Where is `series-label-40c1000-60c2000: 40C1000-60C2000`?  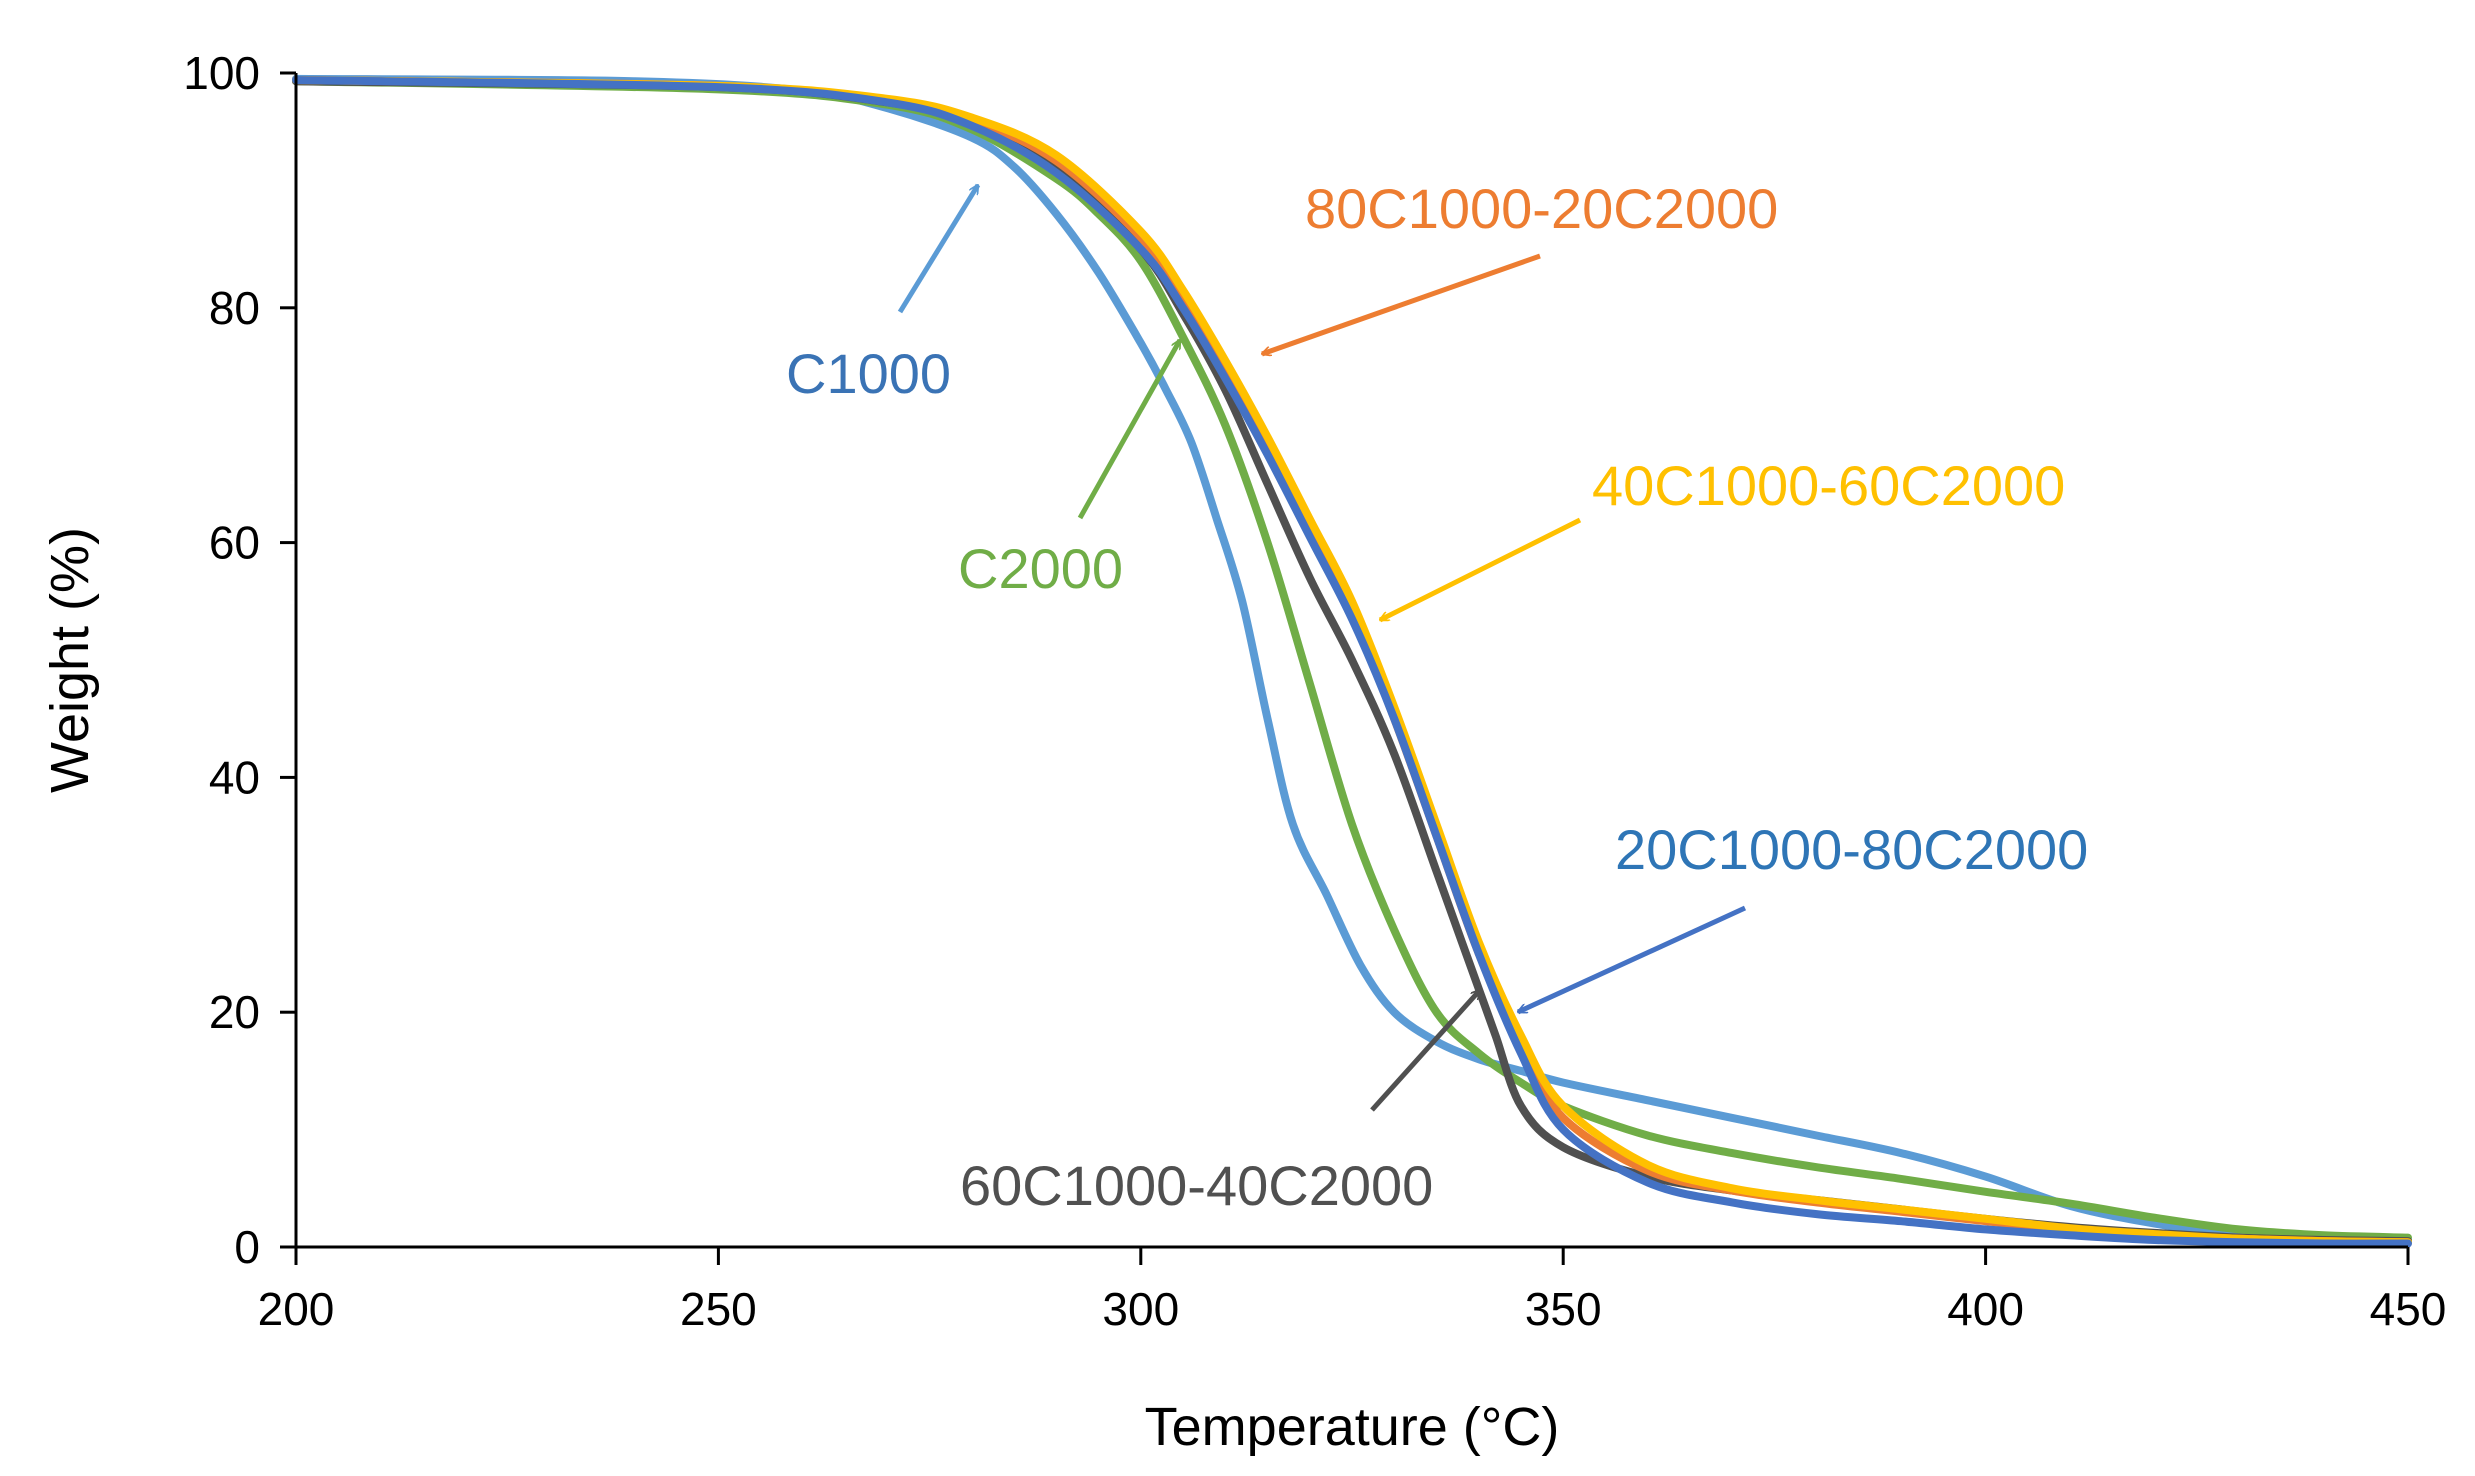
series-label-40c1000-60c2000: 40C1000-60C2000 is located at coordinates (1828, 485).